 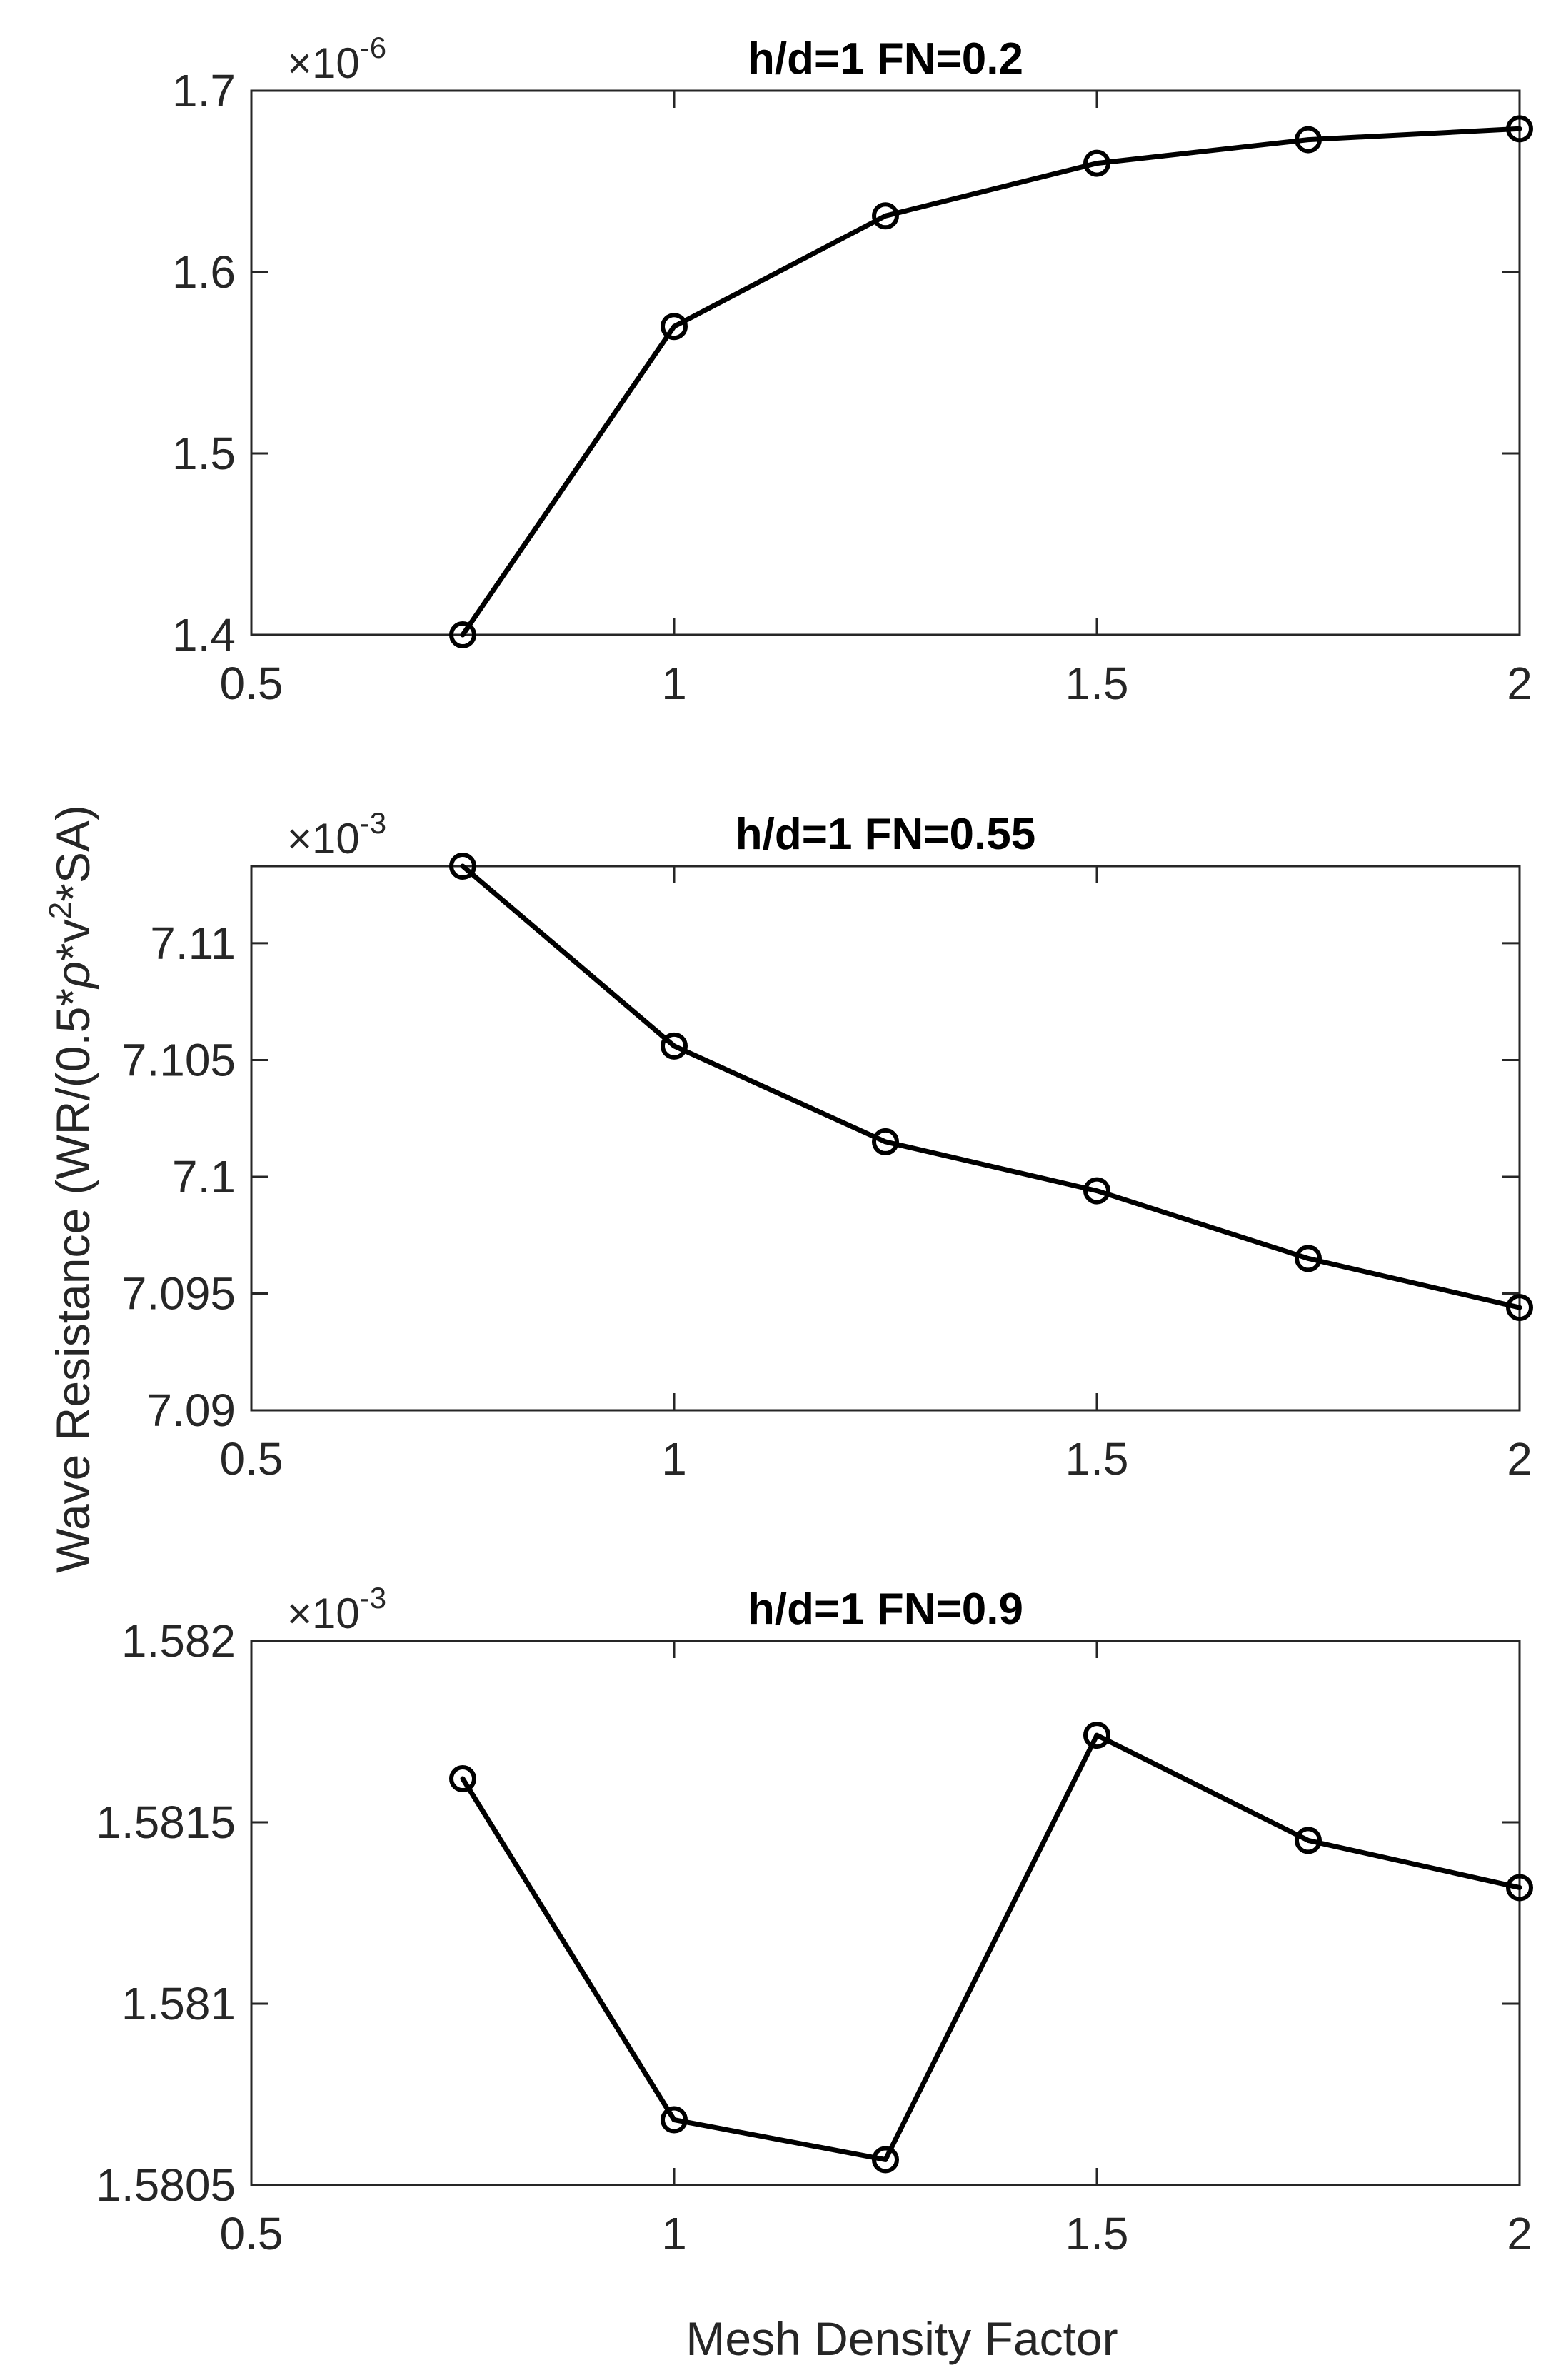 What do you see at coordinates (886, 59) in the screenshot?
I see `panel-1-title: h/d=1 FN=0.2` at bounding box center [886, 59].